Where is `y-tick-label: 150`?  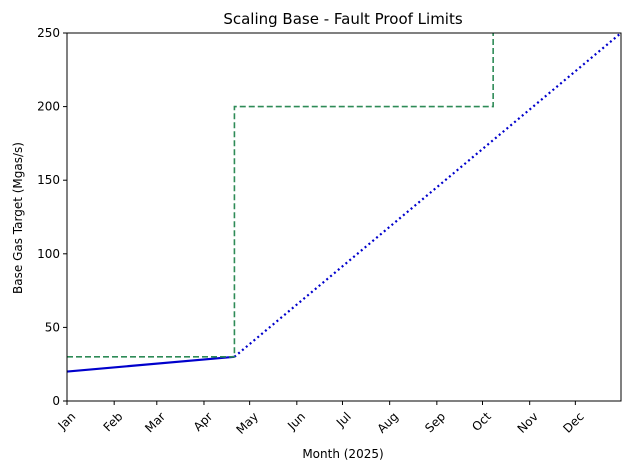 y-tick-label: 150 is located at coordinates (48, 180).